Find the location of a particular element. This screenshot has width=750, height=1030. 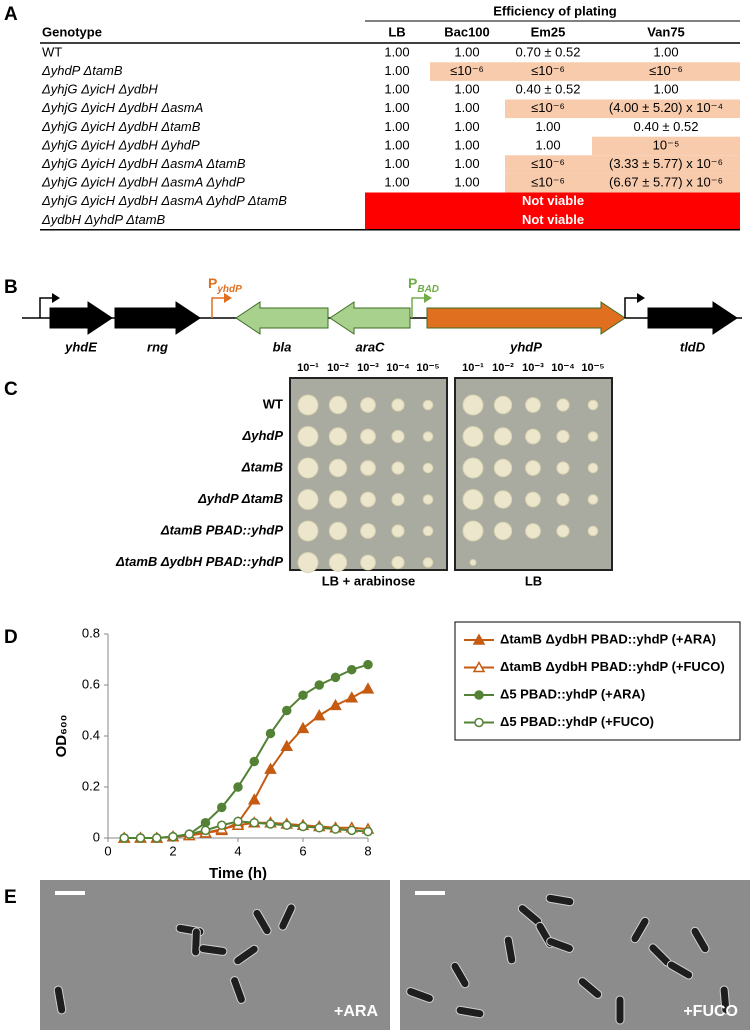

legend-label: ΔtamB ΔydbH PBAD::yhdP (+FUCO) is located at coordinates (612, 666).